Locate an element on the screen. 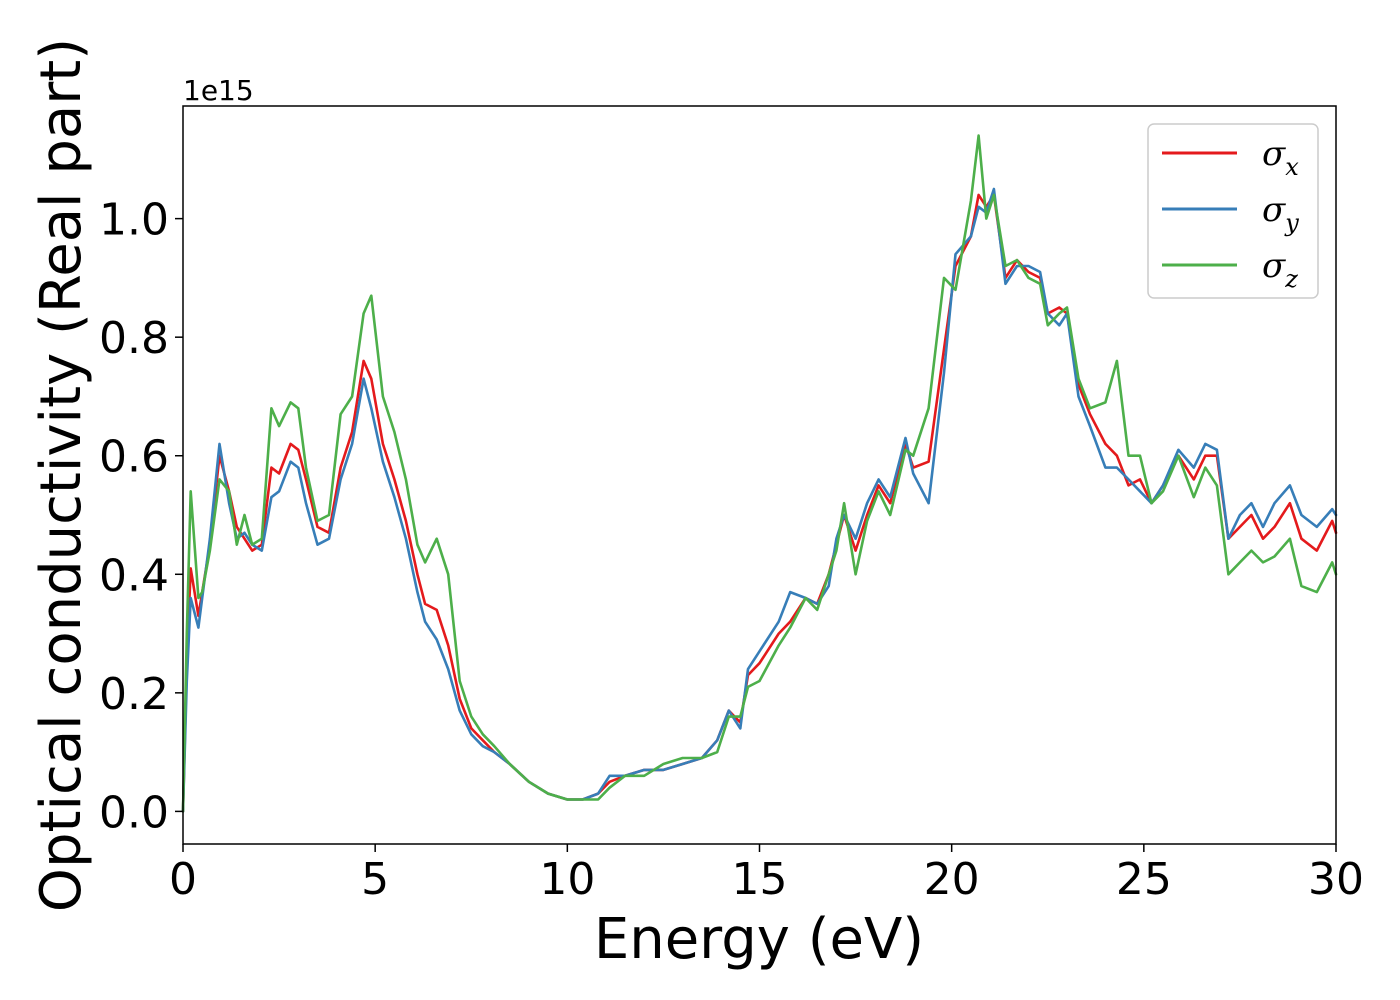 This screenshot has width=1400, height=1000. legend-label-sigma-z: σz is located at coordinates (1280, 269).